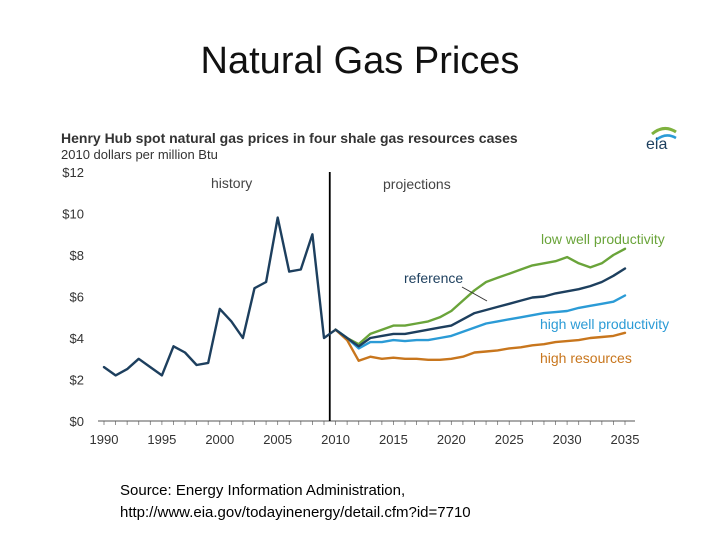 The image size is (720, 540). I want to click on eia-logo-text: eia, so click(656, 144).